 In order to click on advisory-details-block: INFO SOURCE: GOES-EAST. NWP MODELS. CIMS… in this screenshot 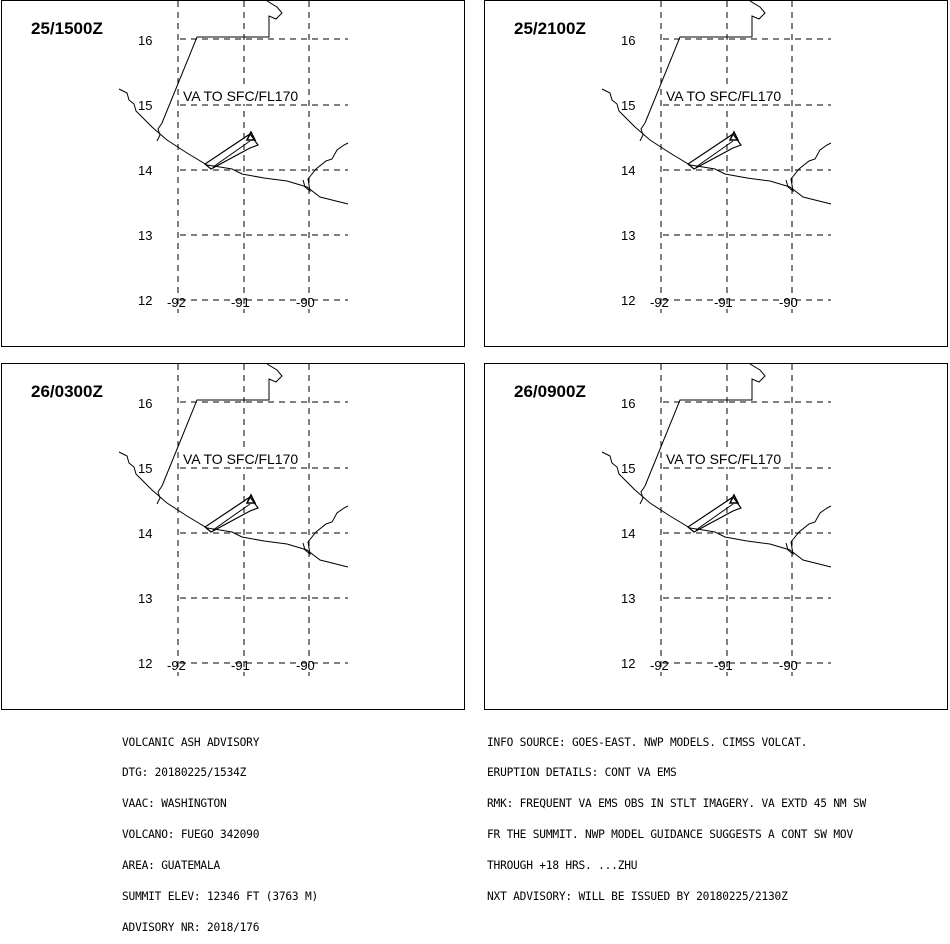, I will do `click(676, 815)`.